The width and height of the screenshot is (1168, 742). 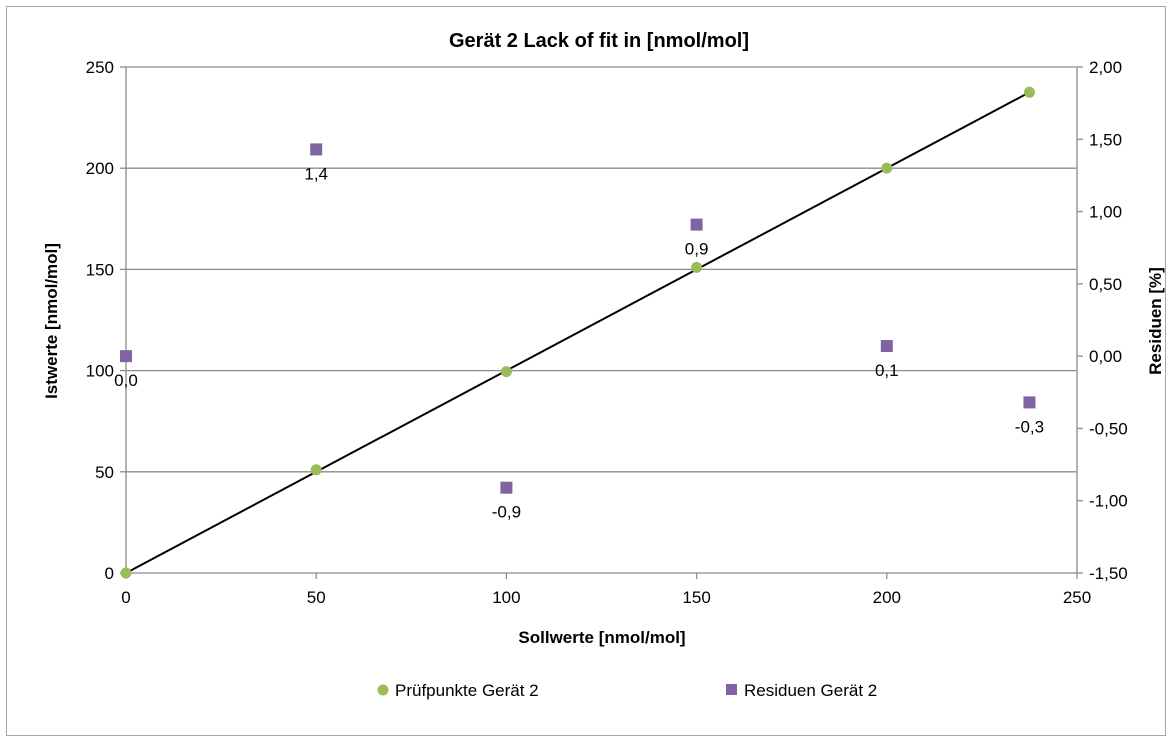 I want to click on y2-tick-label: -1,00, so click(x=1108, y=501).